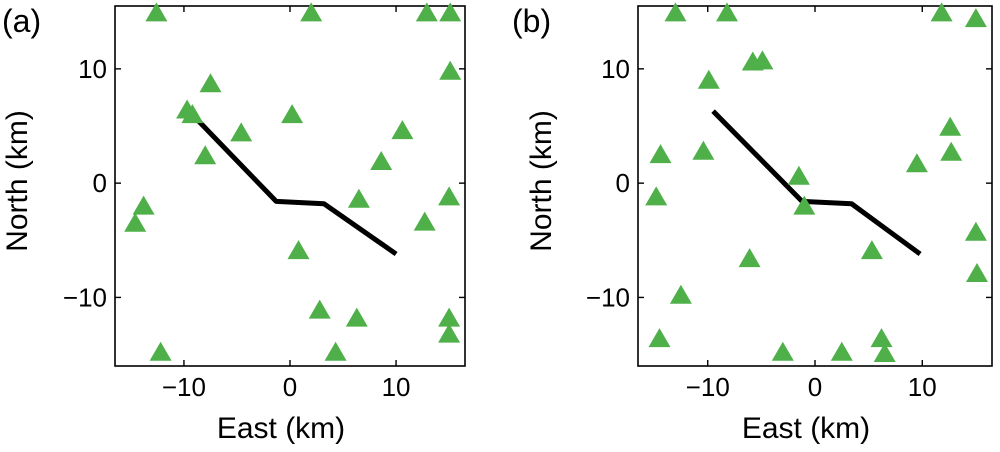  I want to click on fault-trace-b, so click(816, 183).